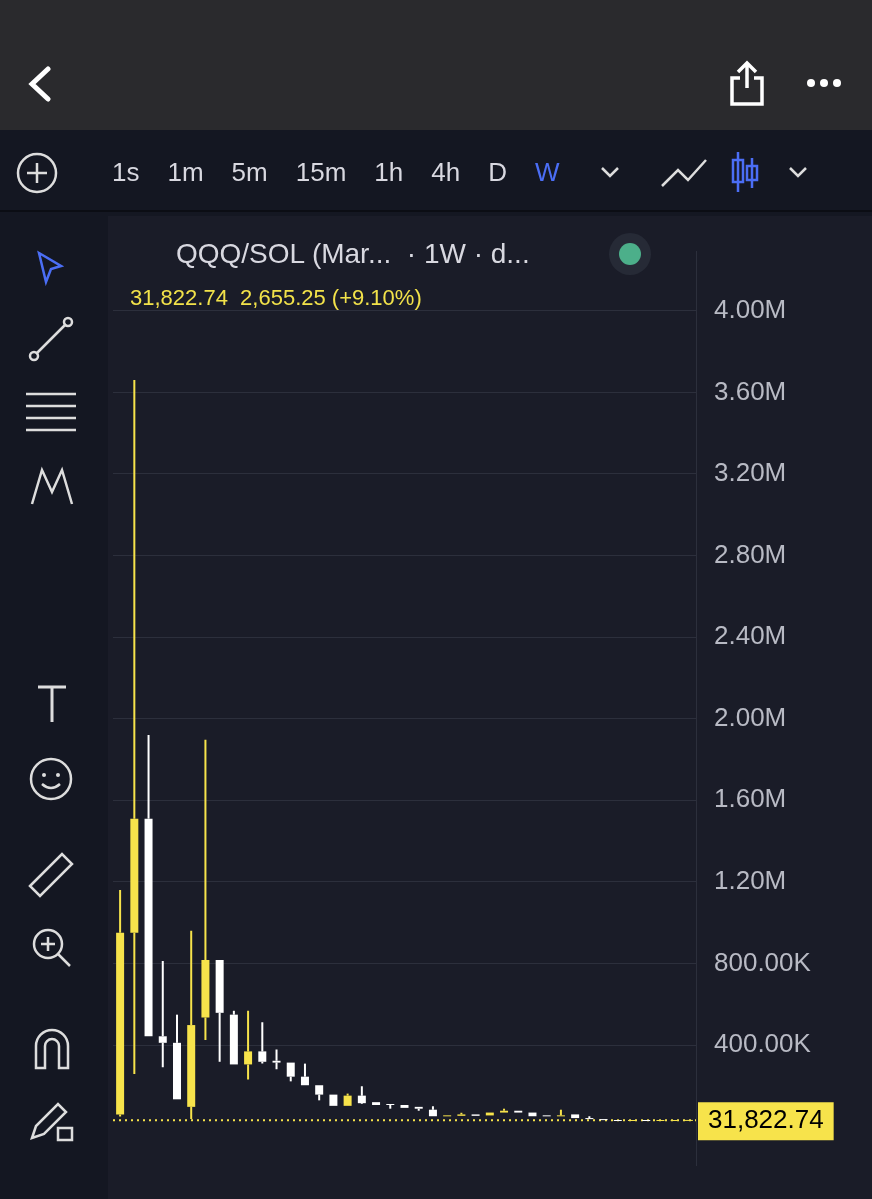  Describe the element at coordinates (249, 172) in the screenshot. I see `text: 5m` at that location.